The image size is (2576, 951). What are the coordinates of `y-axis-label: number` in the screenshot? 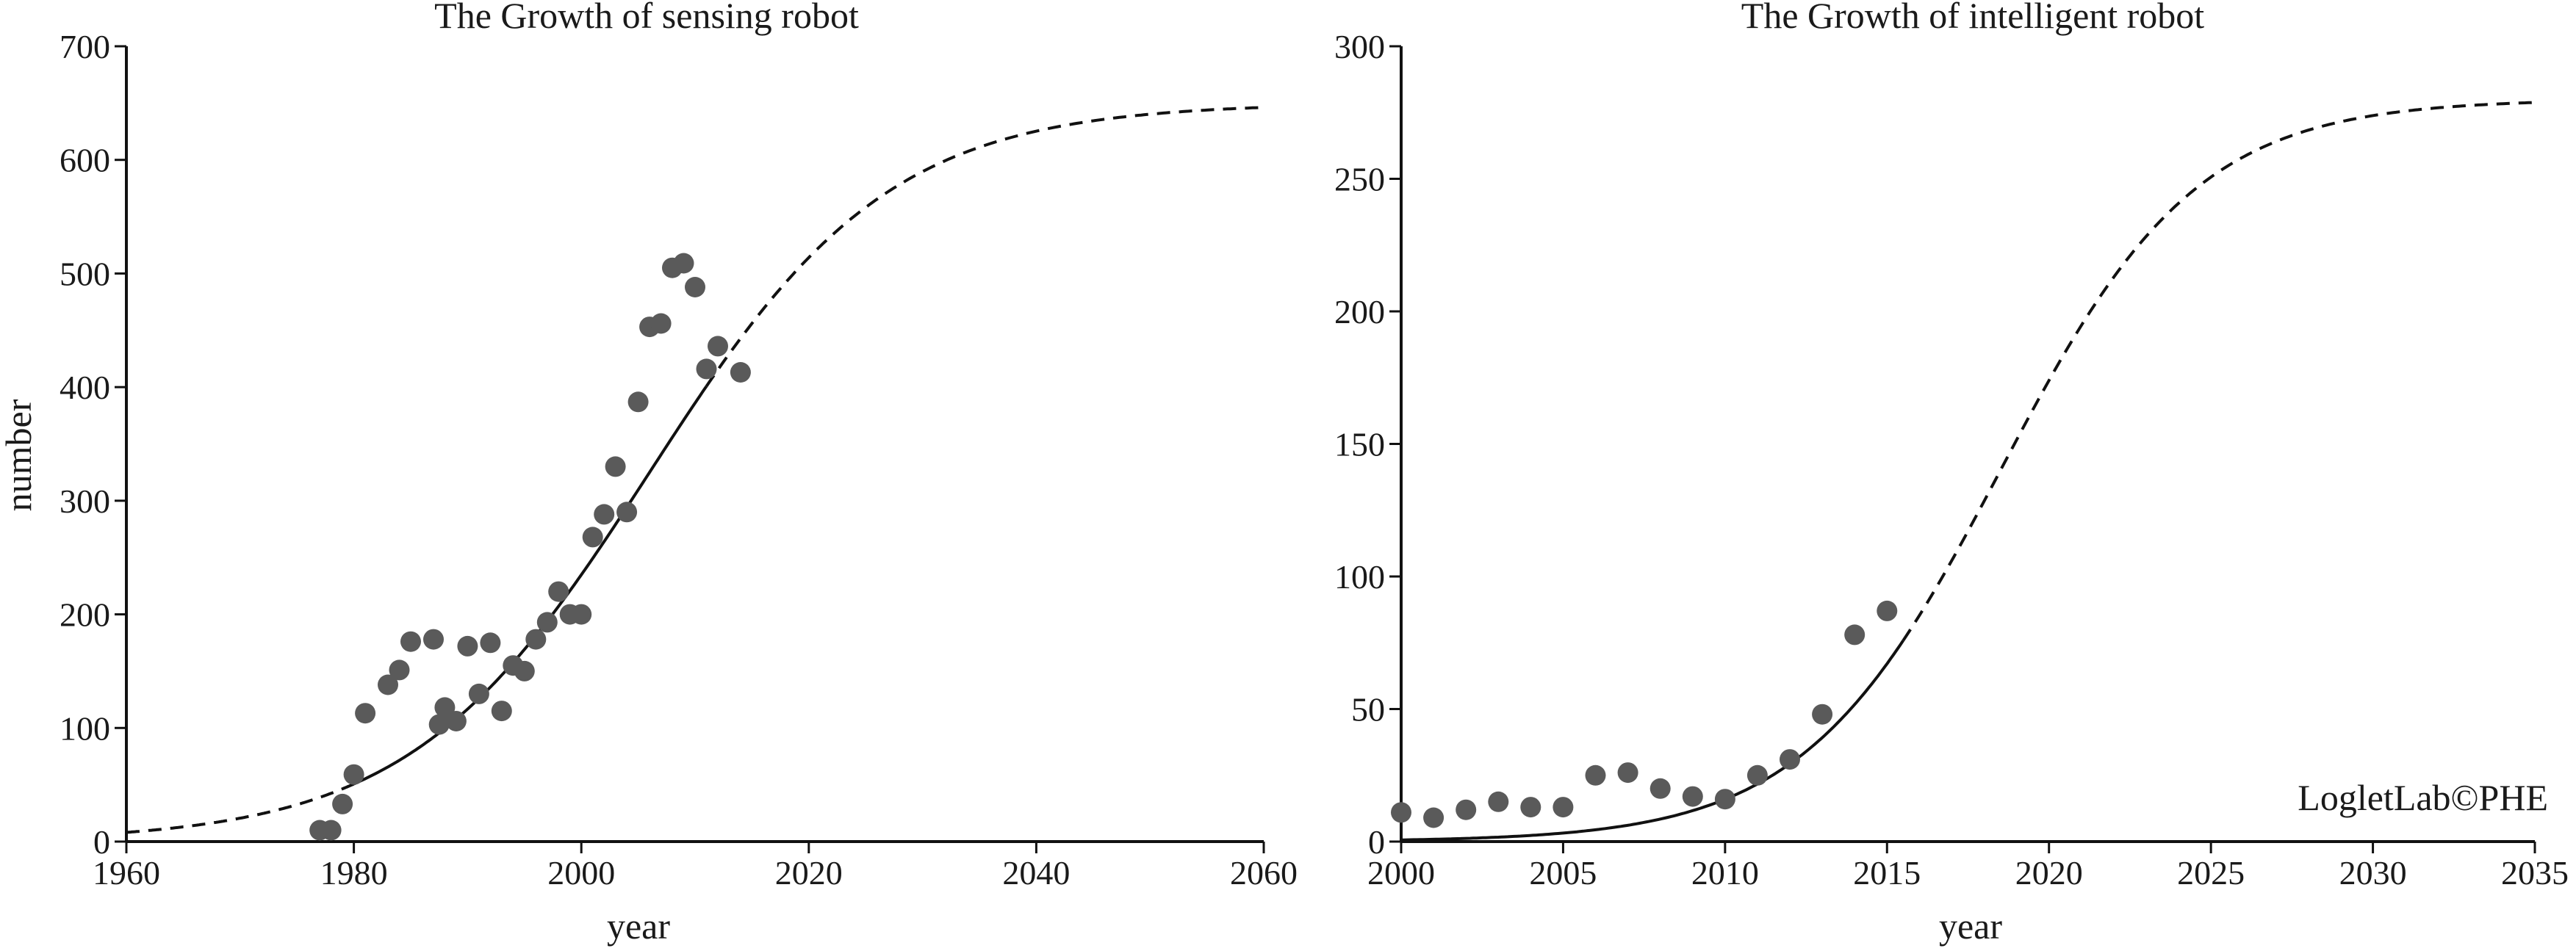 It's located at (19, 455).